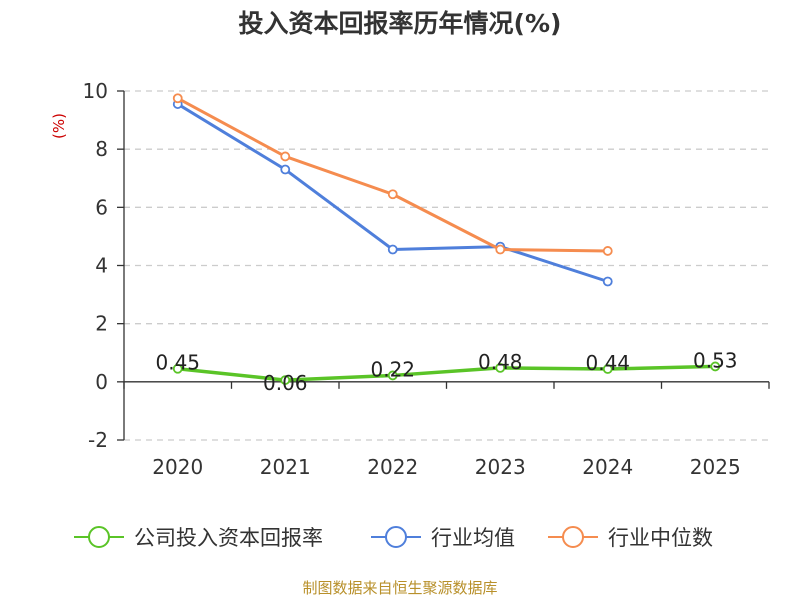  What do you see at coordinates (715, 467) in the screenshot?
I see `x-tick-label: 2025` at bounding box center [715, 467].